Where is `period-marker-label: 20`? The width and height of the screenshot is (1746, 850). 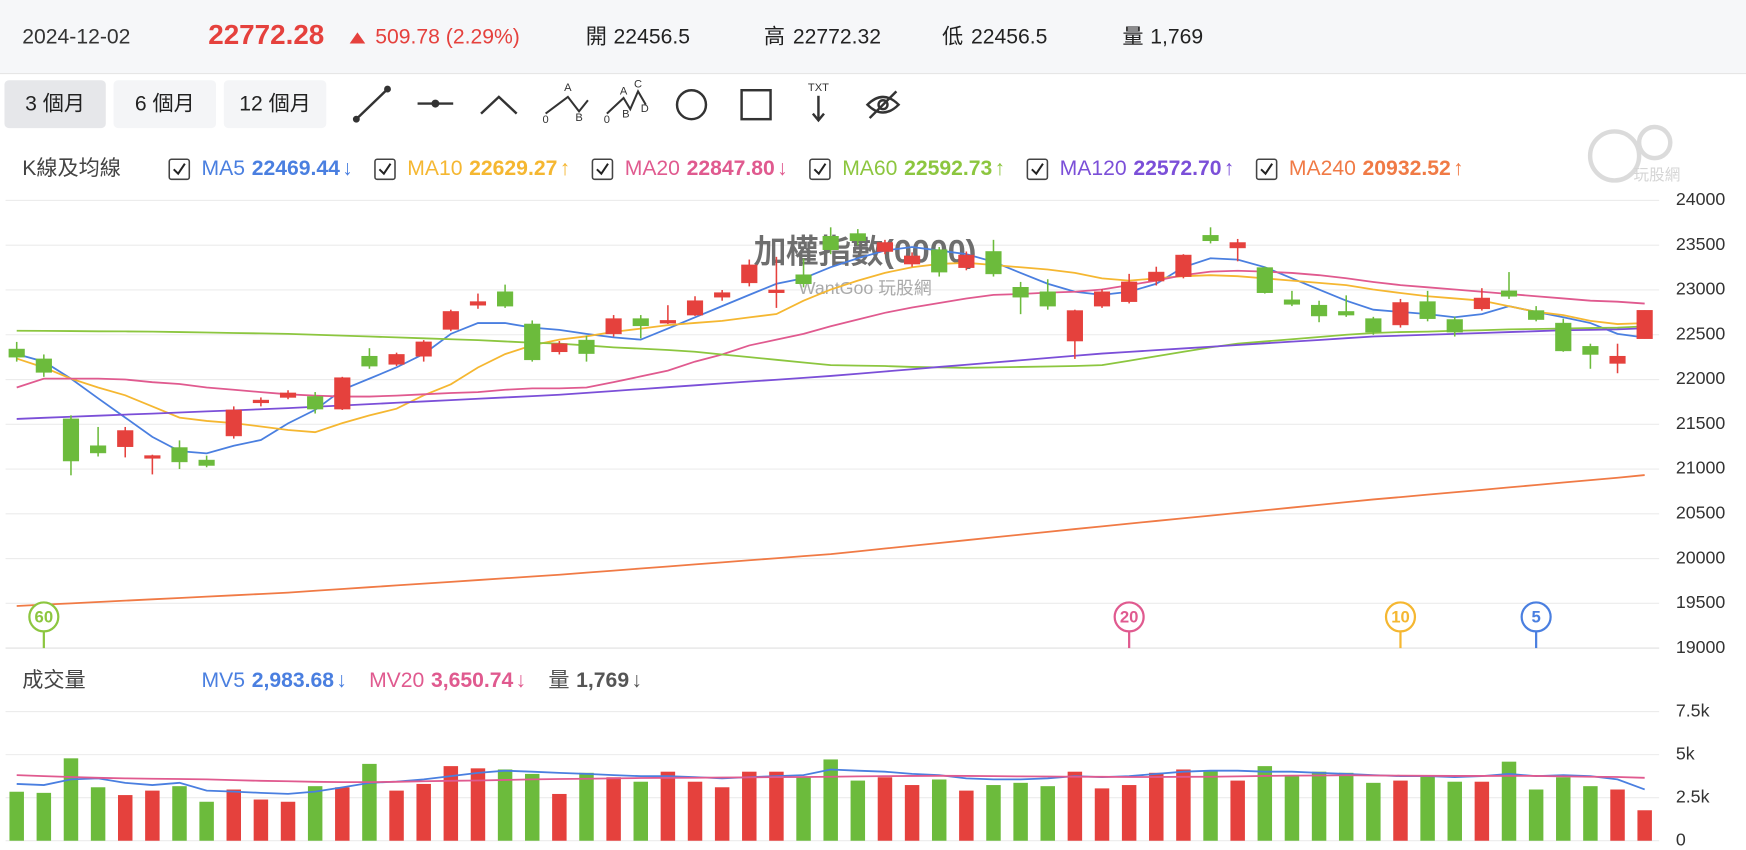 period-marker-label: 20 is located at coordinates (1129, 616).